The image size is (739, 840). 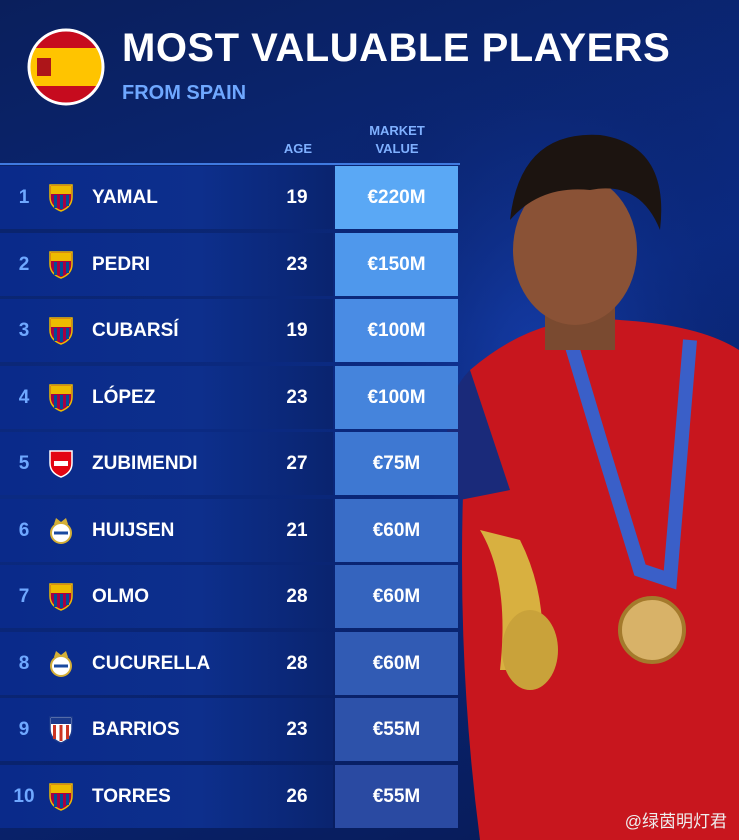 I want to click on watermark: @绿茵明灯君, so click(x=675, y=821).